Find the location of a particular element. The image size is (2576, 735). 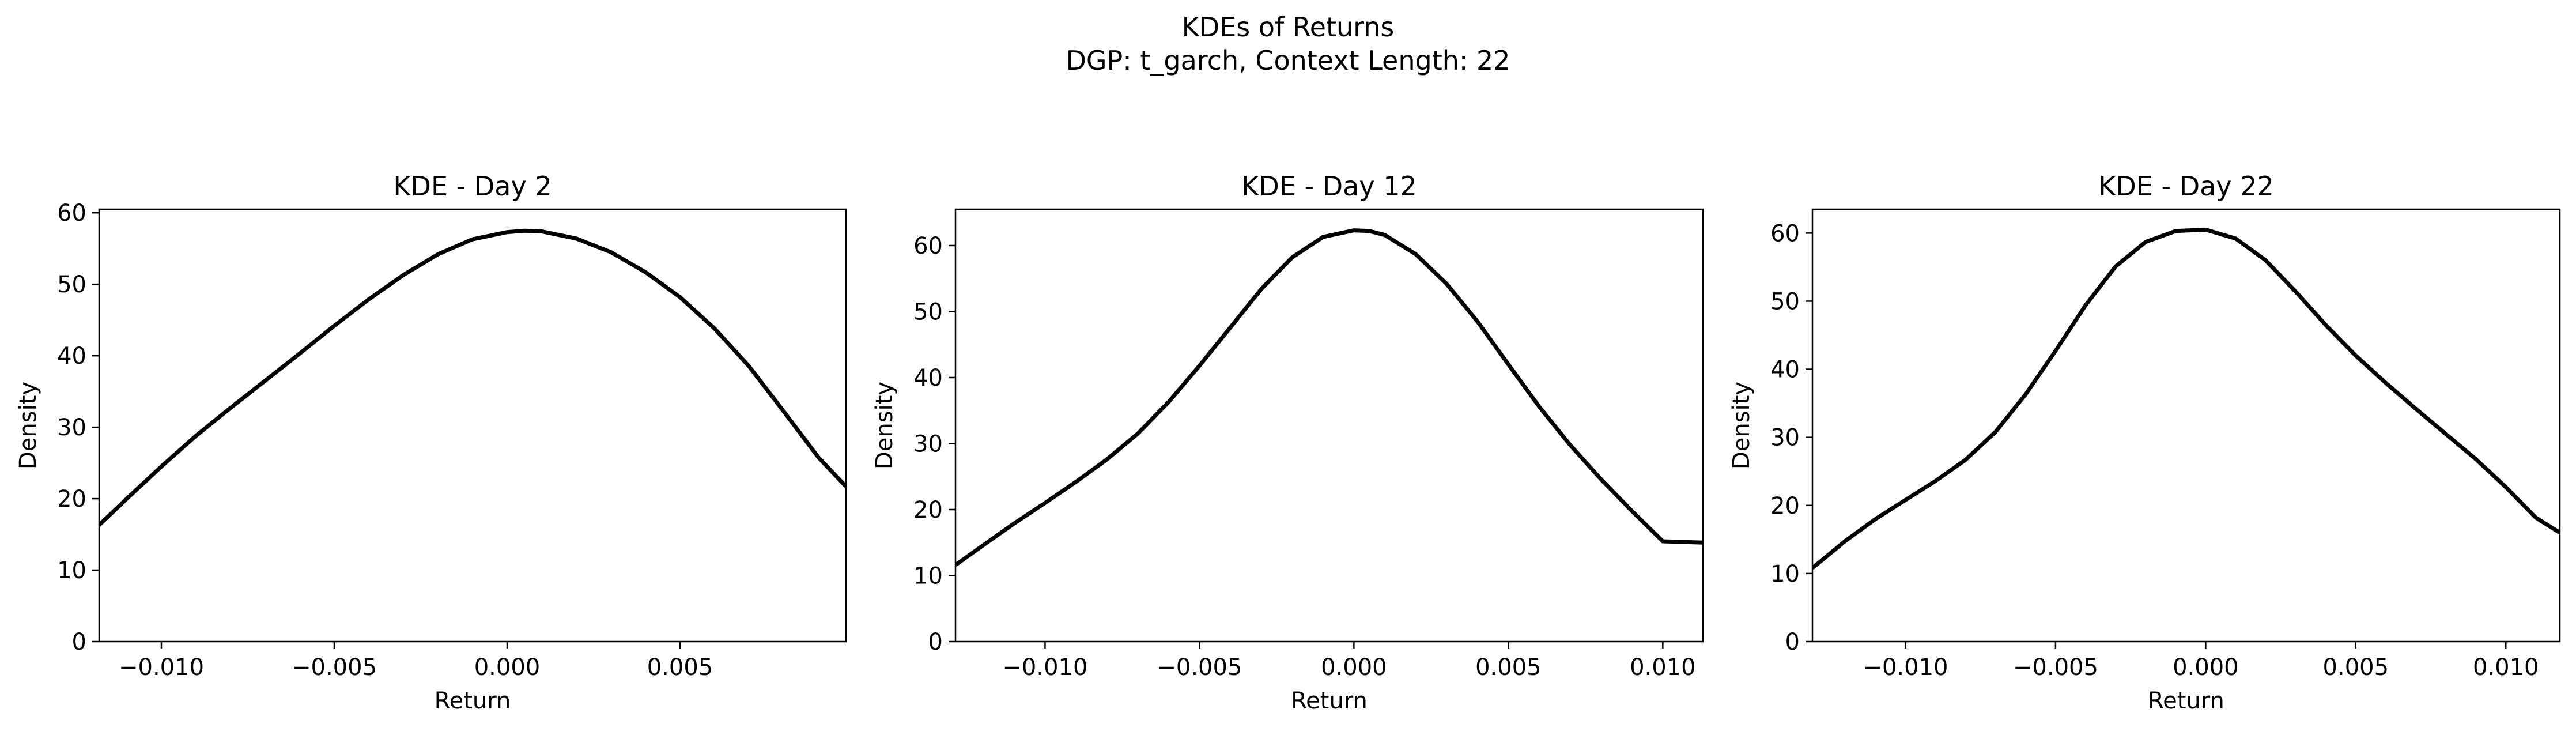

subplot-title: KDE - Day 2 is located at coordinates (472, 186).